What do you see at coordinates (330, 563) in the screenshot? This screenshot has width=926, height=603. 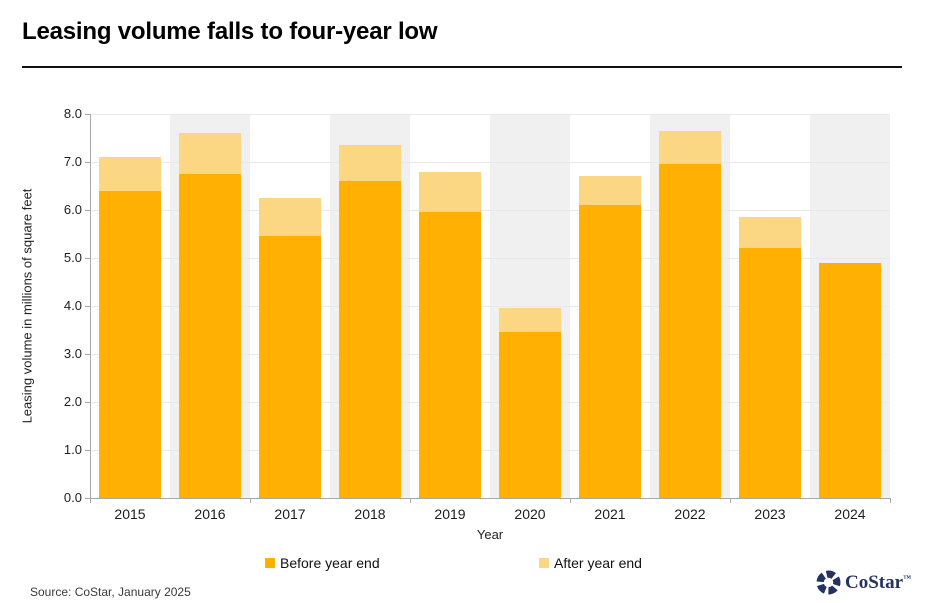 I see `legend-label-before-year-end: Before year end` at bounding box center [330, 563].